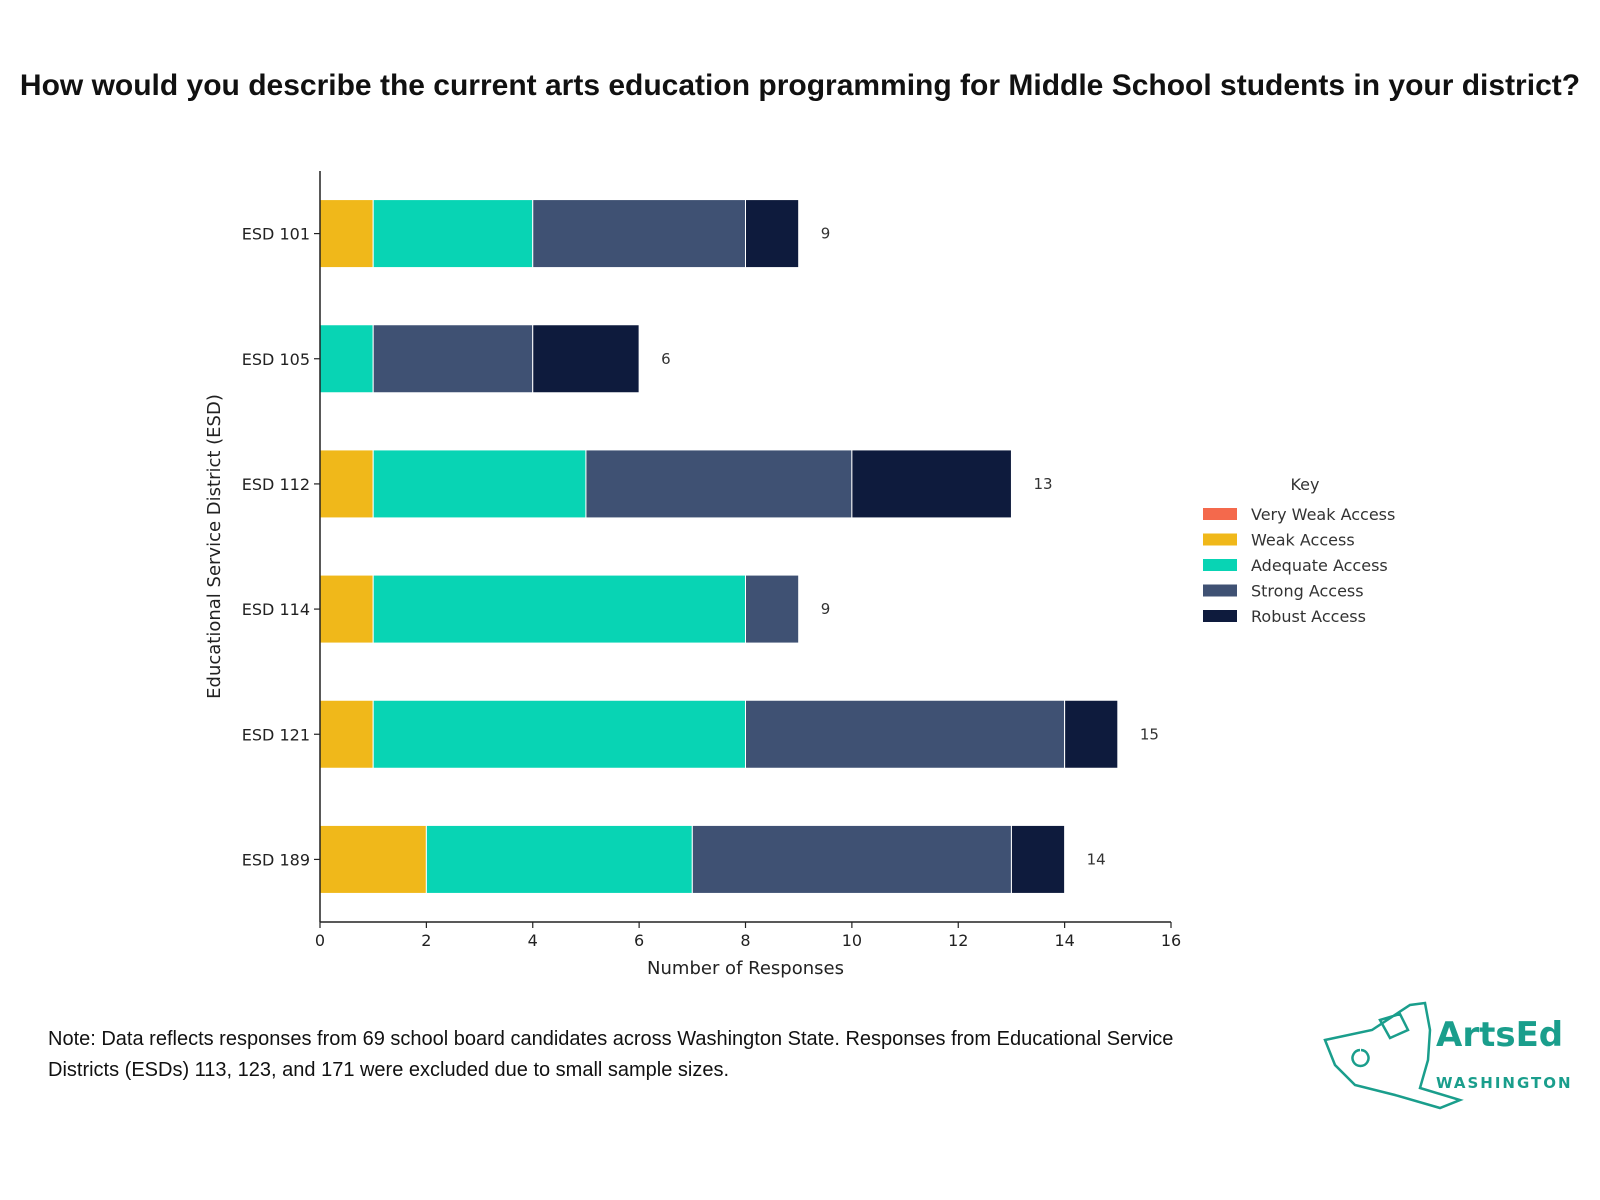  Describe the element at coordinates (276, 484) in the screenshot. I see `y-tick-label: ESD 112` at that location.